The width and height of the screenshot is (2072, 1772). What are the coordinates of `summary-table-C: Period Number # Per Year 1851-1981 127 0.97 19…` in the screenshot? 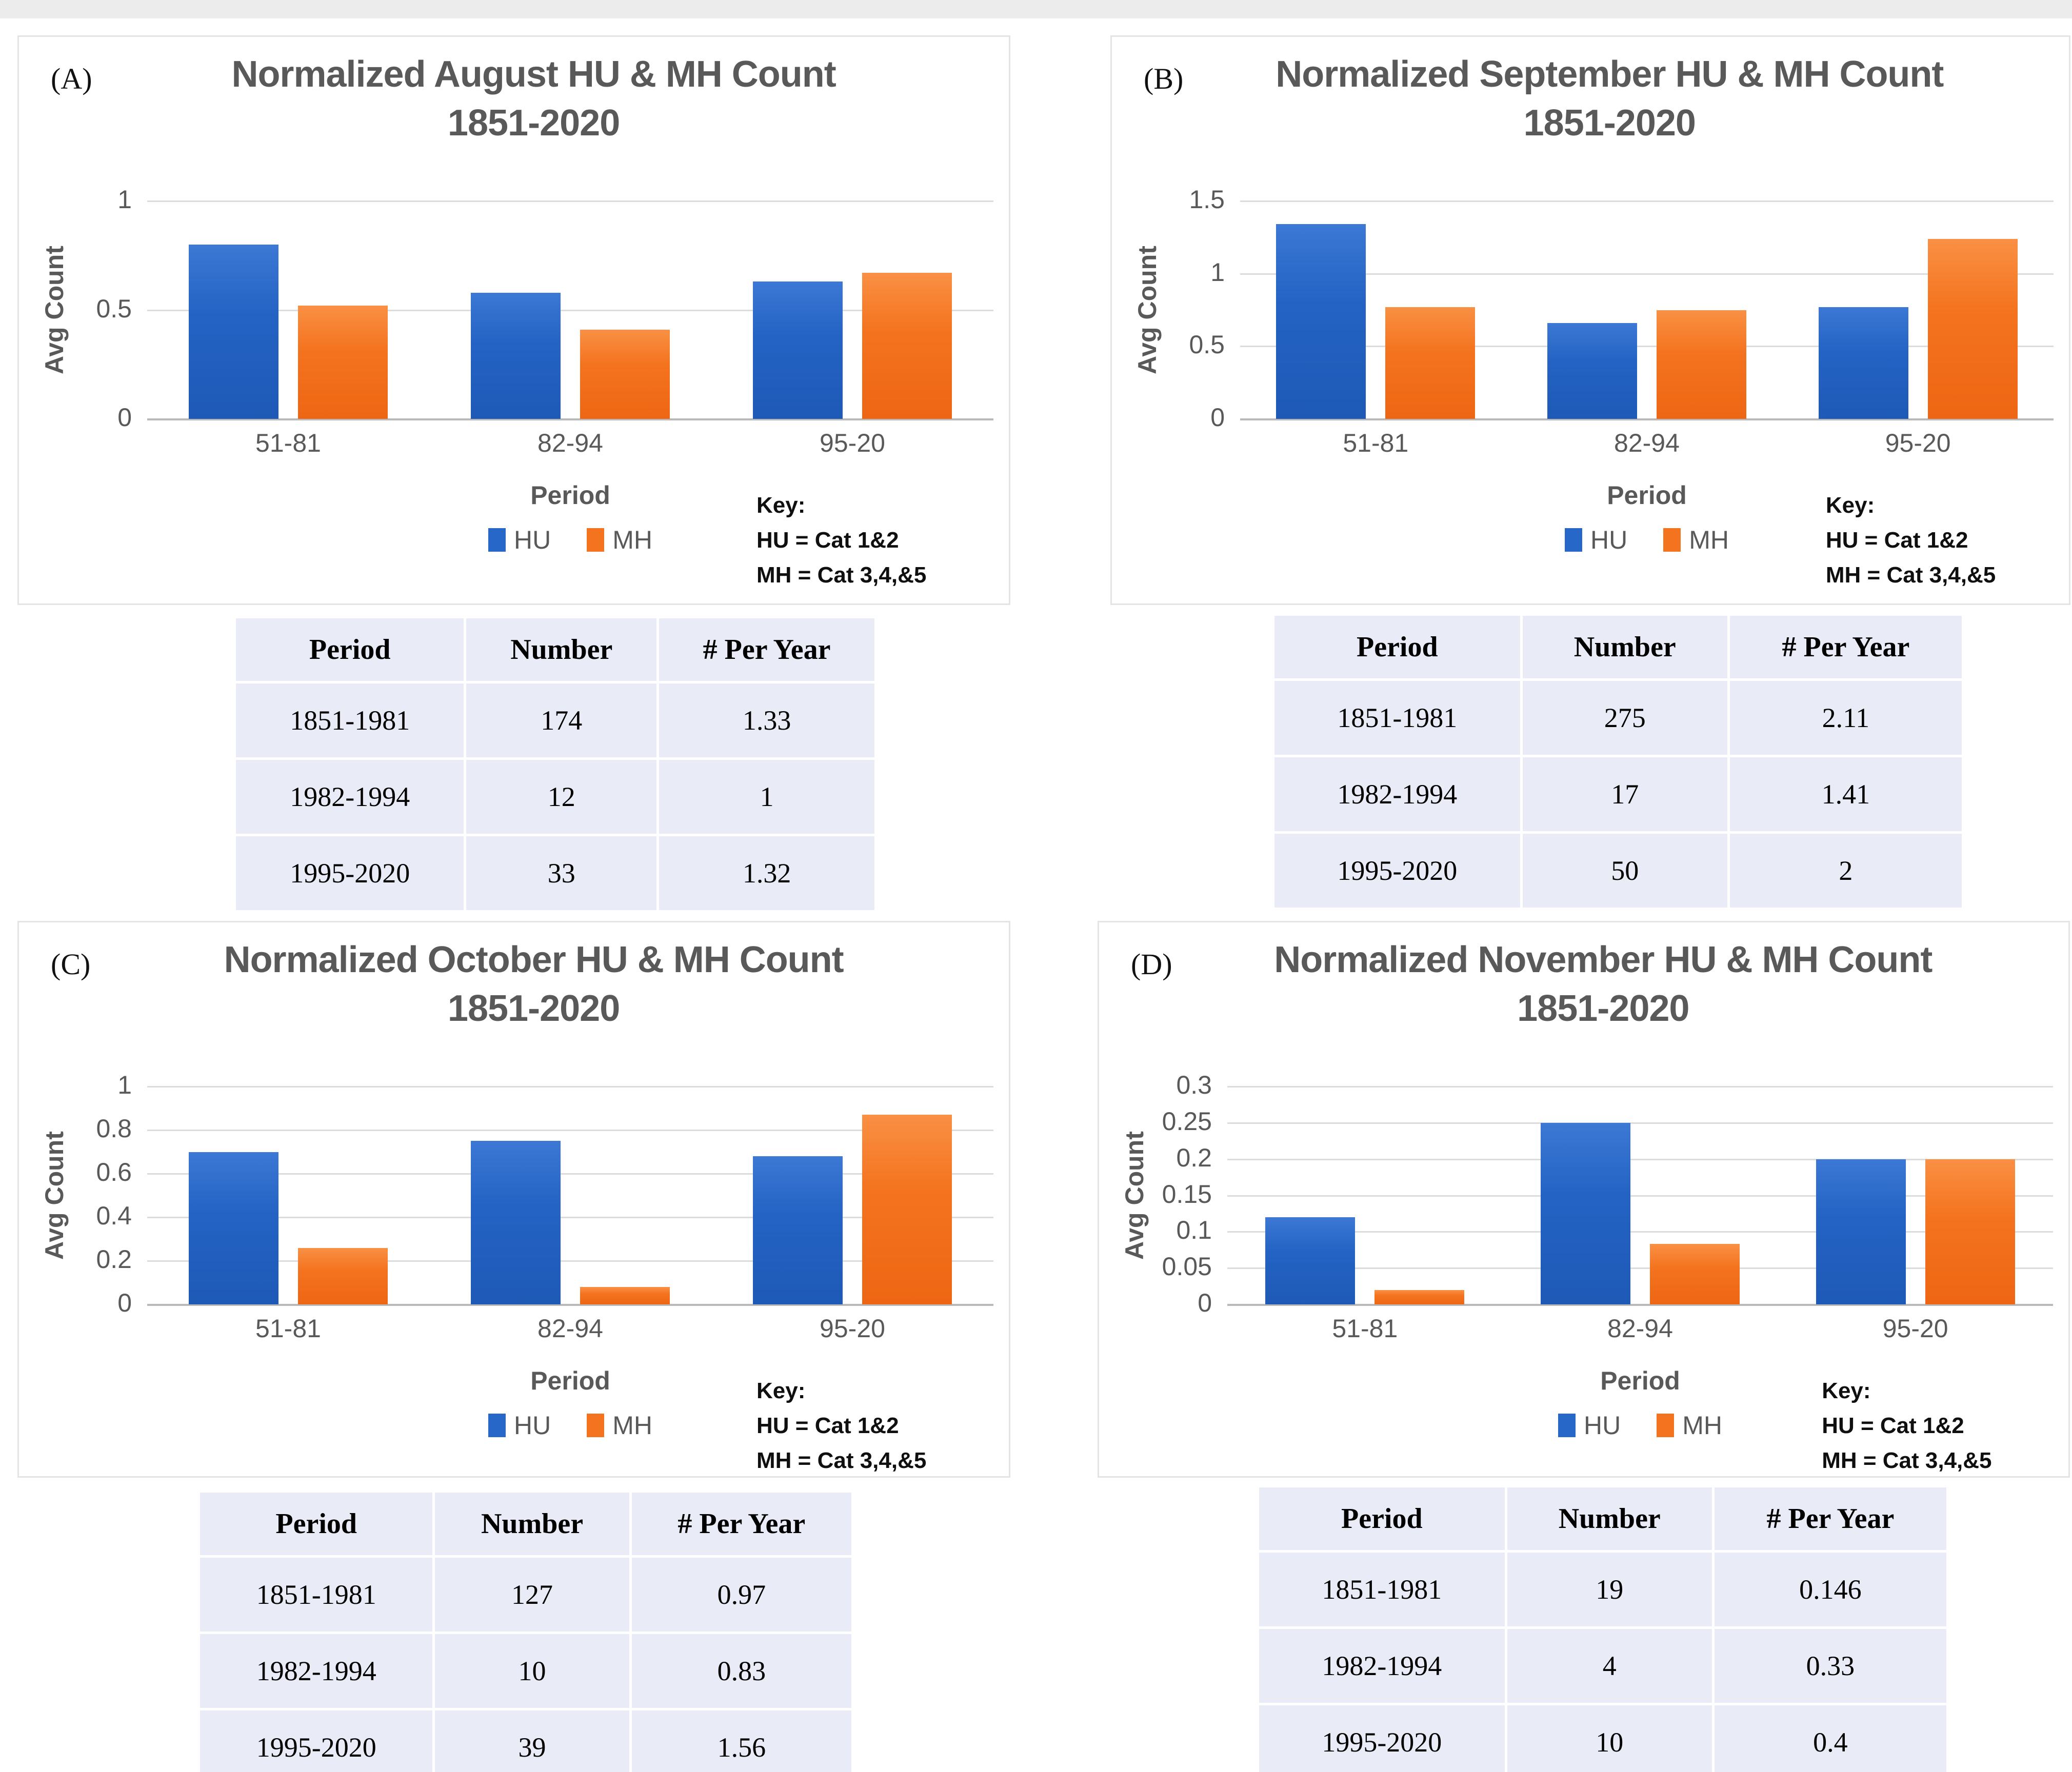 It's located at (525, 1631).